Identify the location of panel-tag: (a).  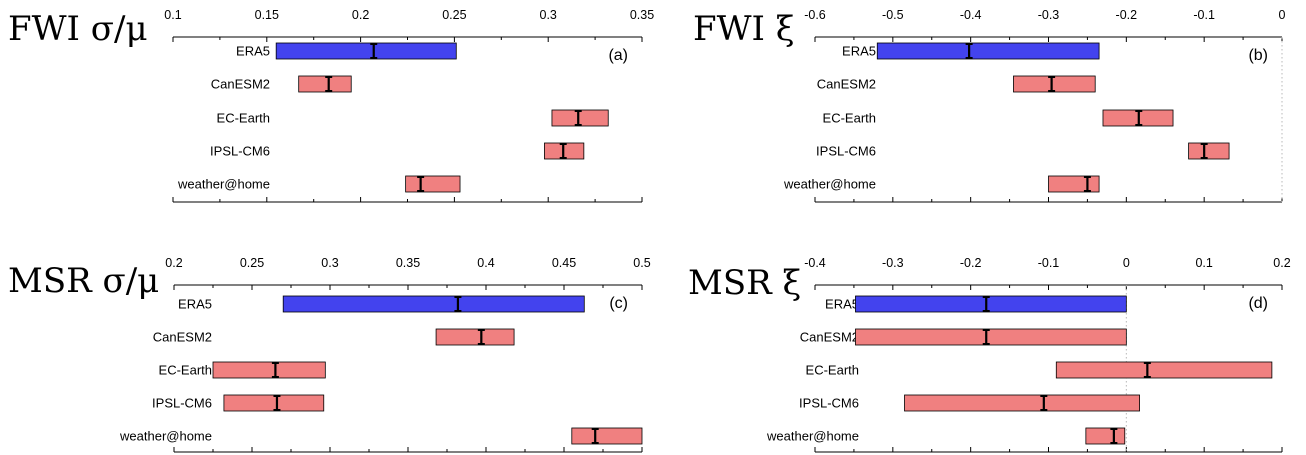
(618, 55).